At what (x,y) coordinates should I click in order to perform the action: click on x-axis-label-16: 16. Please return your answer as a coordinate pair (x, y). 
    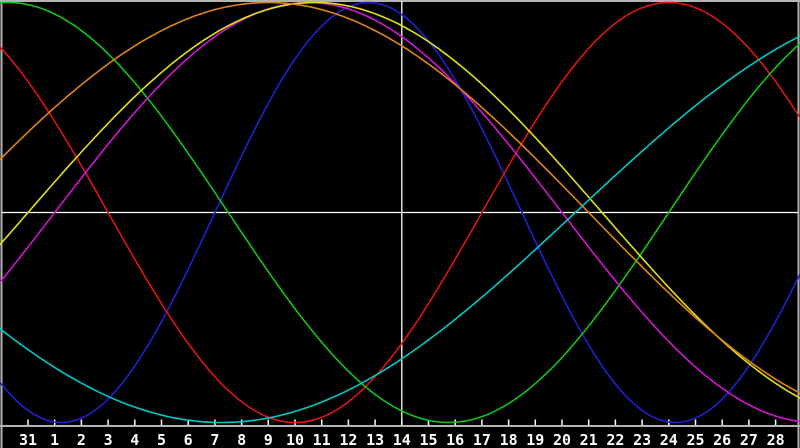
    Looking at the image, I should click on (455, 439).